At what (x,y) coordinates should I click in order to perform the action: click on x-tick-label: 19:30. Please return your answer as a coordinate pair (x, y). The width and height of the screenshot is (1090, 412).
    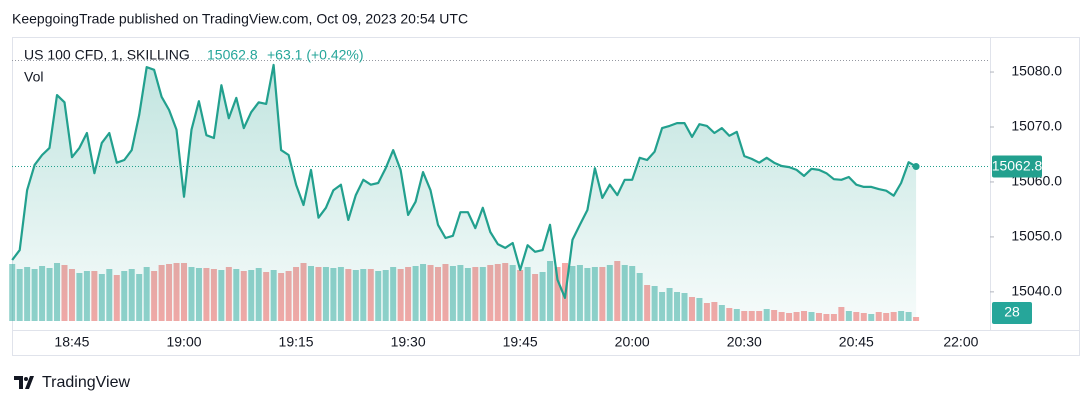
    Looking at the image, I should click on (408, 342).